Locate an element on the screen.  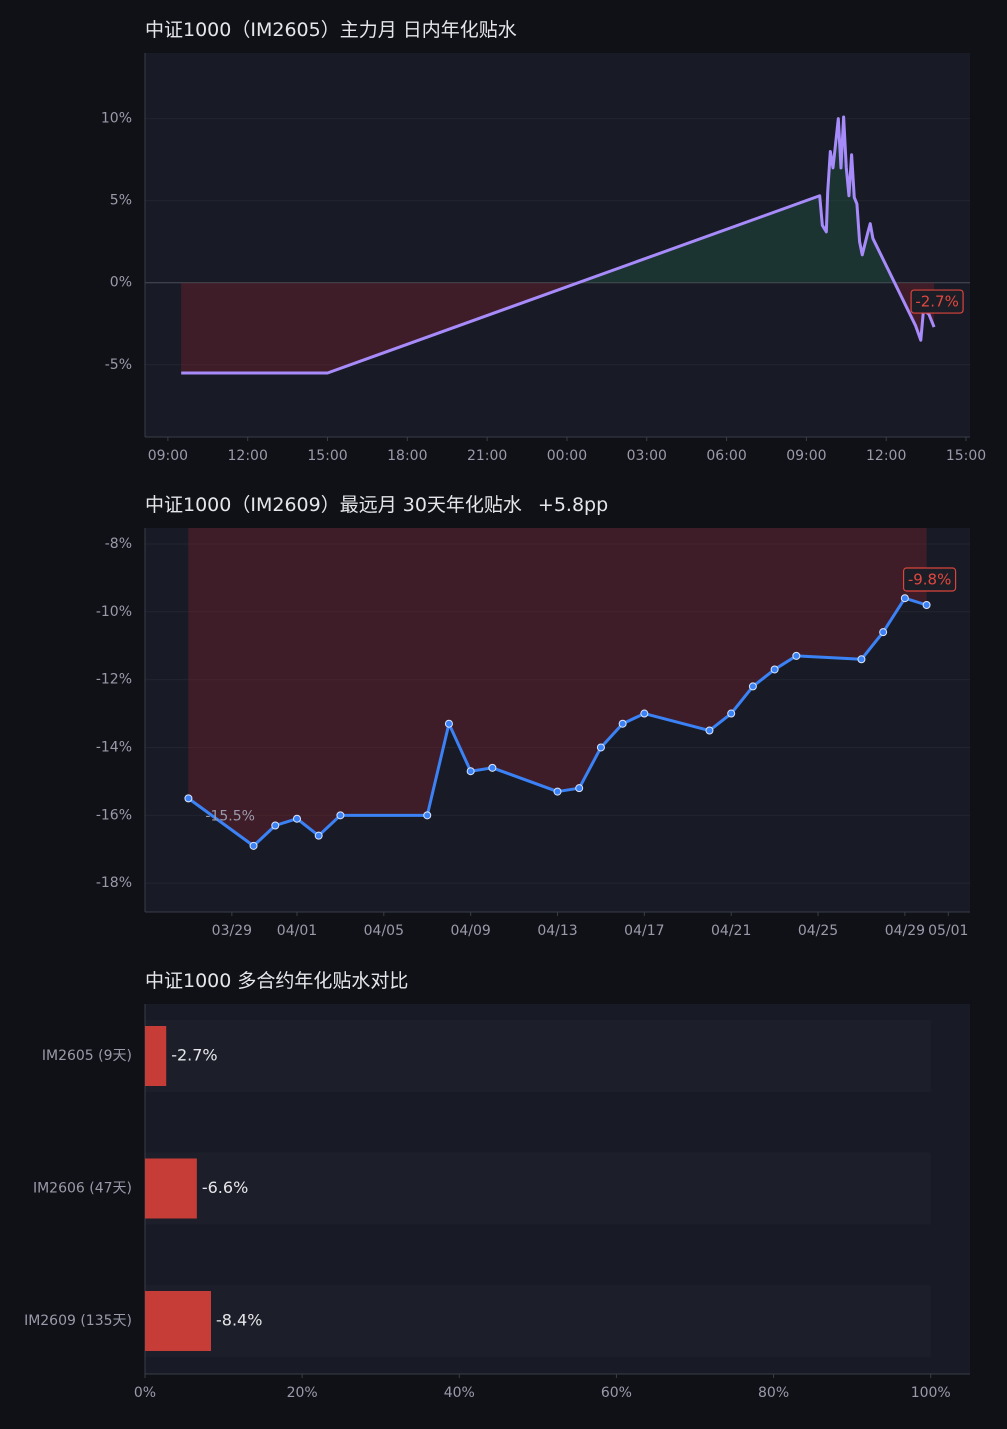
x-tick-label: 03:00 is located at coordinates (647, 456).